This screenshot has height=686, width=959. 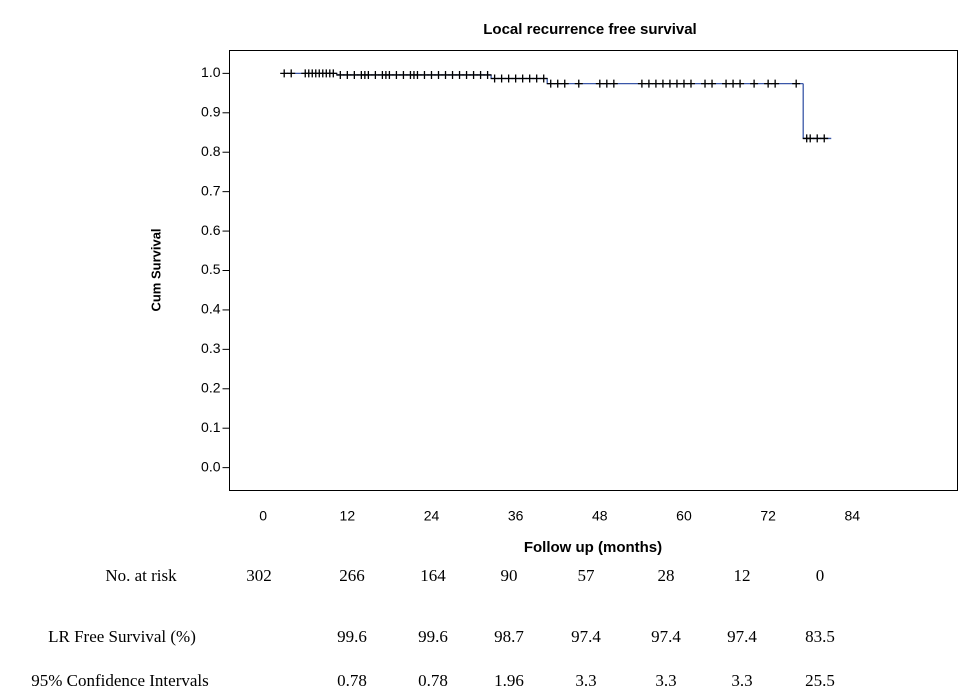 I want to click on table-cell: 25.5, so click(x=820, y=678).